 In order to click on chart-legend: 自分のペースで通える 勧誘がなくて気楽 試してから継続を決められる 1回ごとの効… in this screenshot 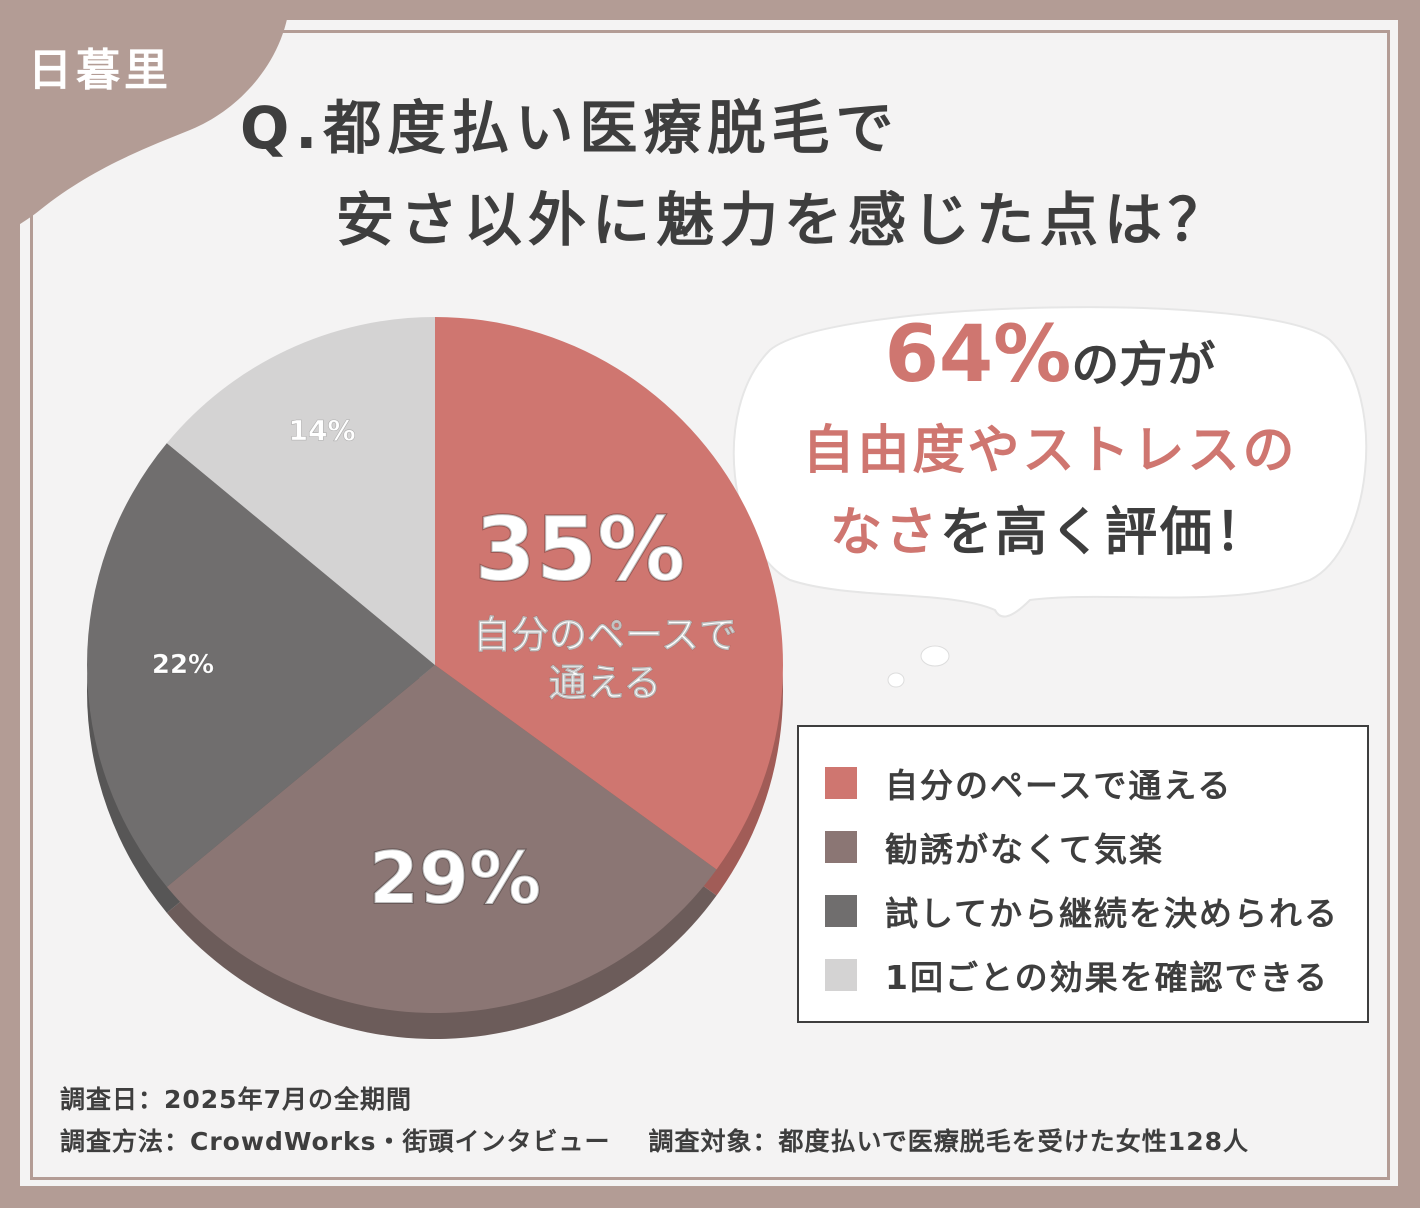, I will do `click(1083, 874)`.